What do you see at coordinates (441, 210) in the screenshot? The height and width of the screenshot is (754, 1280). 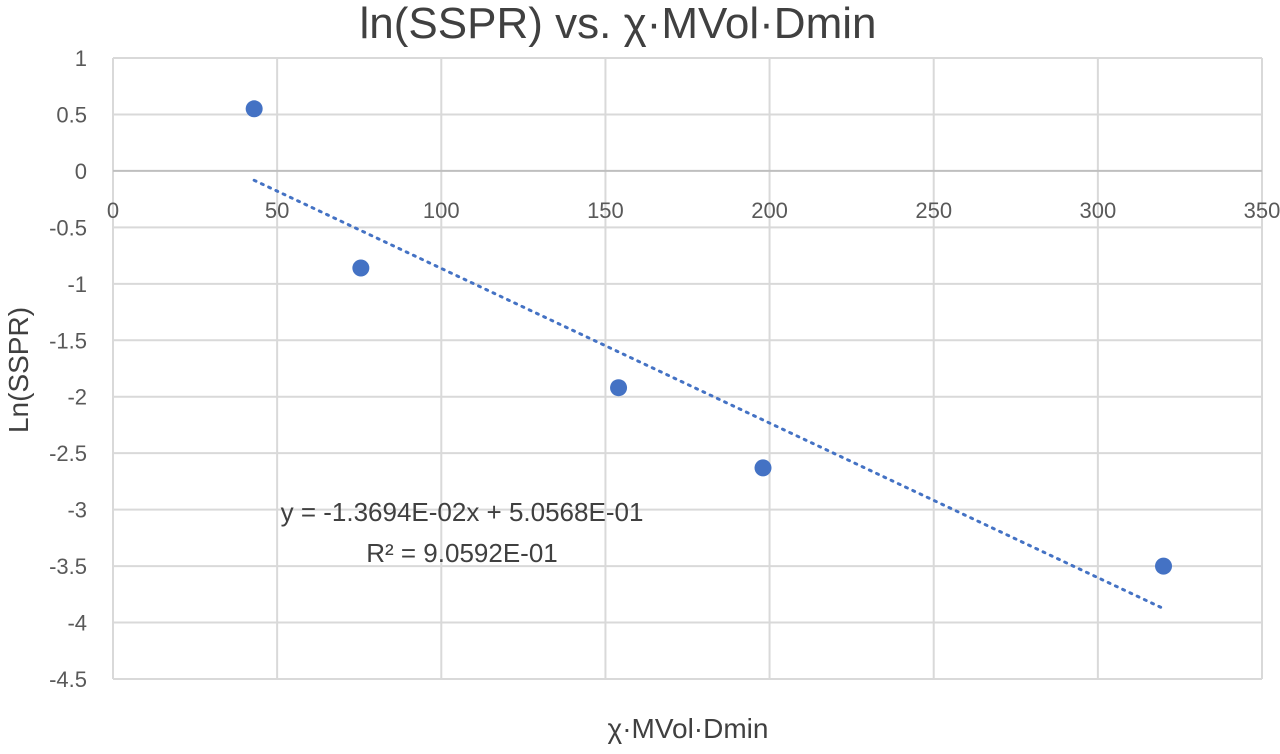 I see `x-tick-label: 100` at bounding box center [441, 210].